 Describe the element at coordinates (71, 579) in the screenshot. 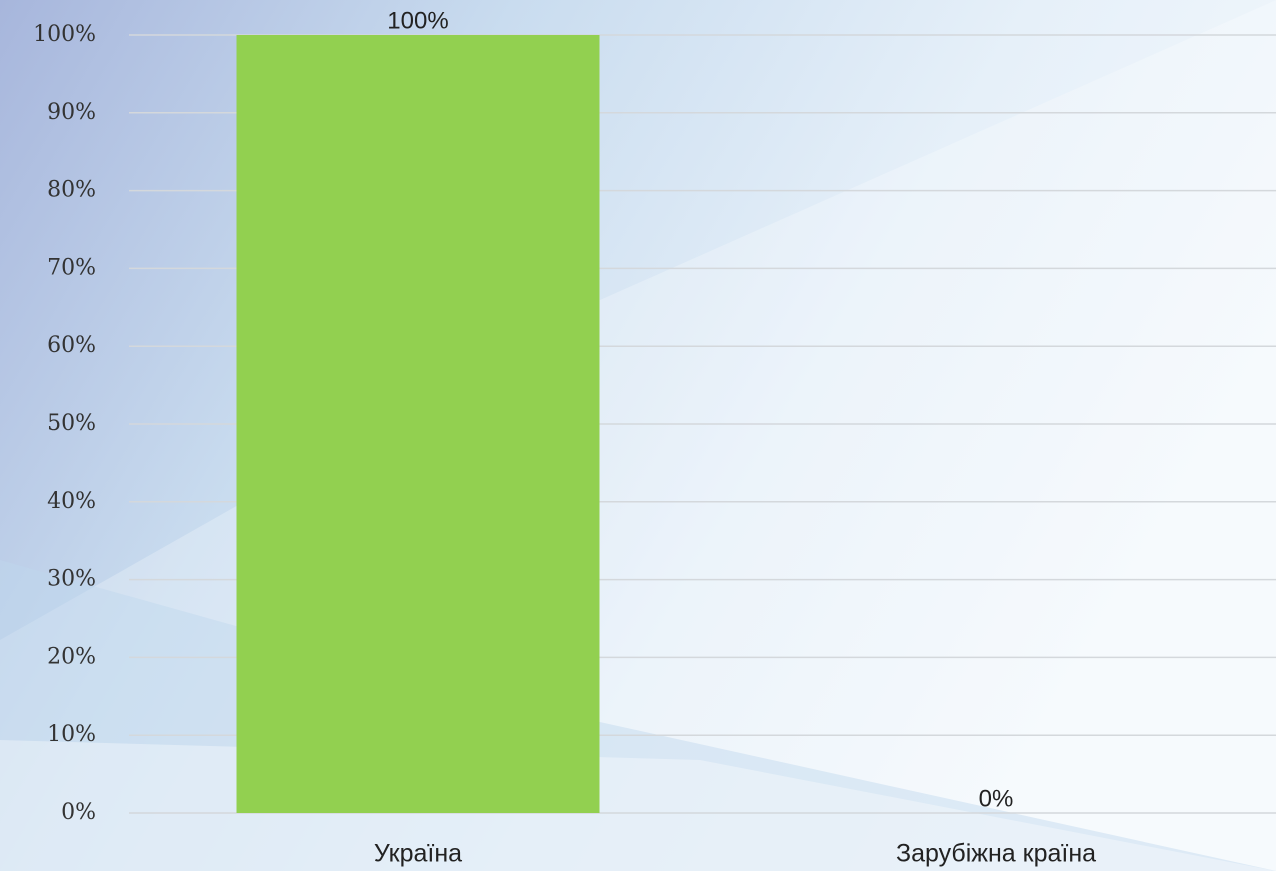

I see `y-tick-label: 30%` at that location.